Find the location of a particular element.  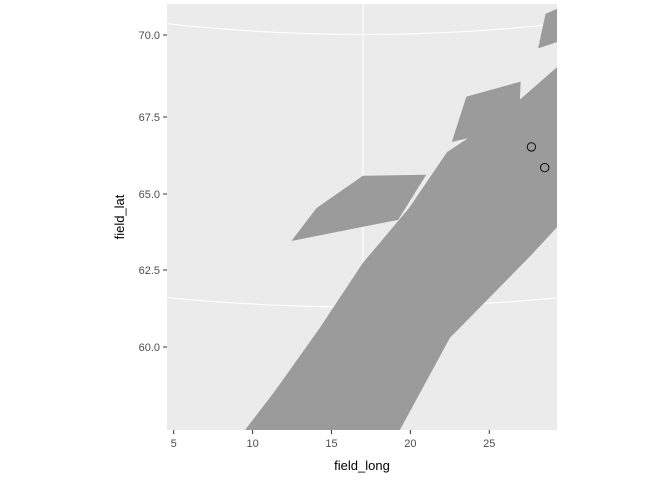

y-tick-label-2: 65.0 is located at coordinates (149, 195).